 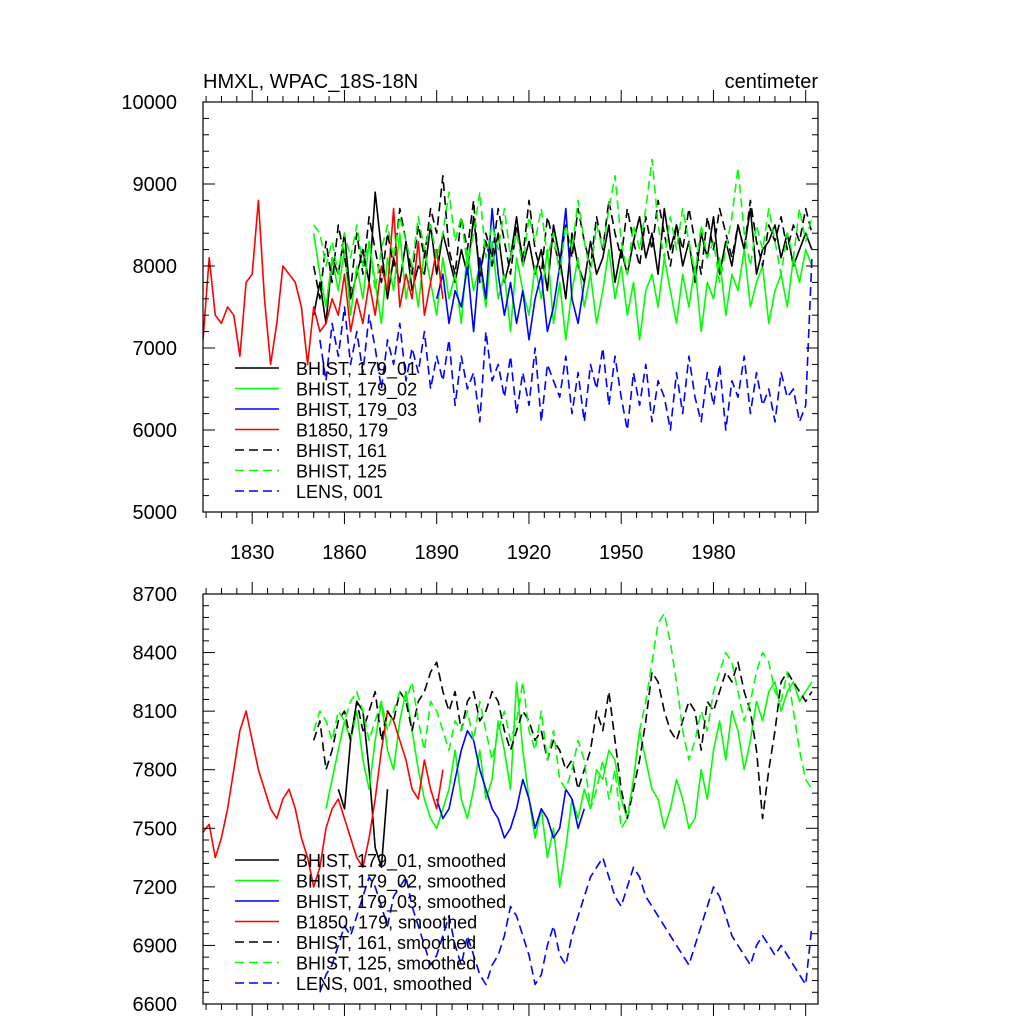 What do you see at coordinates (621, 553) in the screenshot?
I see `x-tick-label: 1950` at bounding box center [621, 553].